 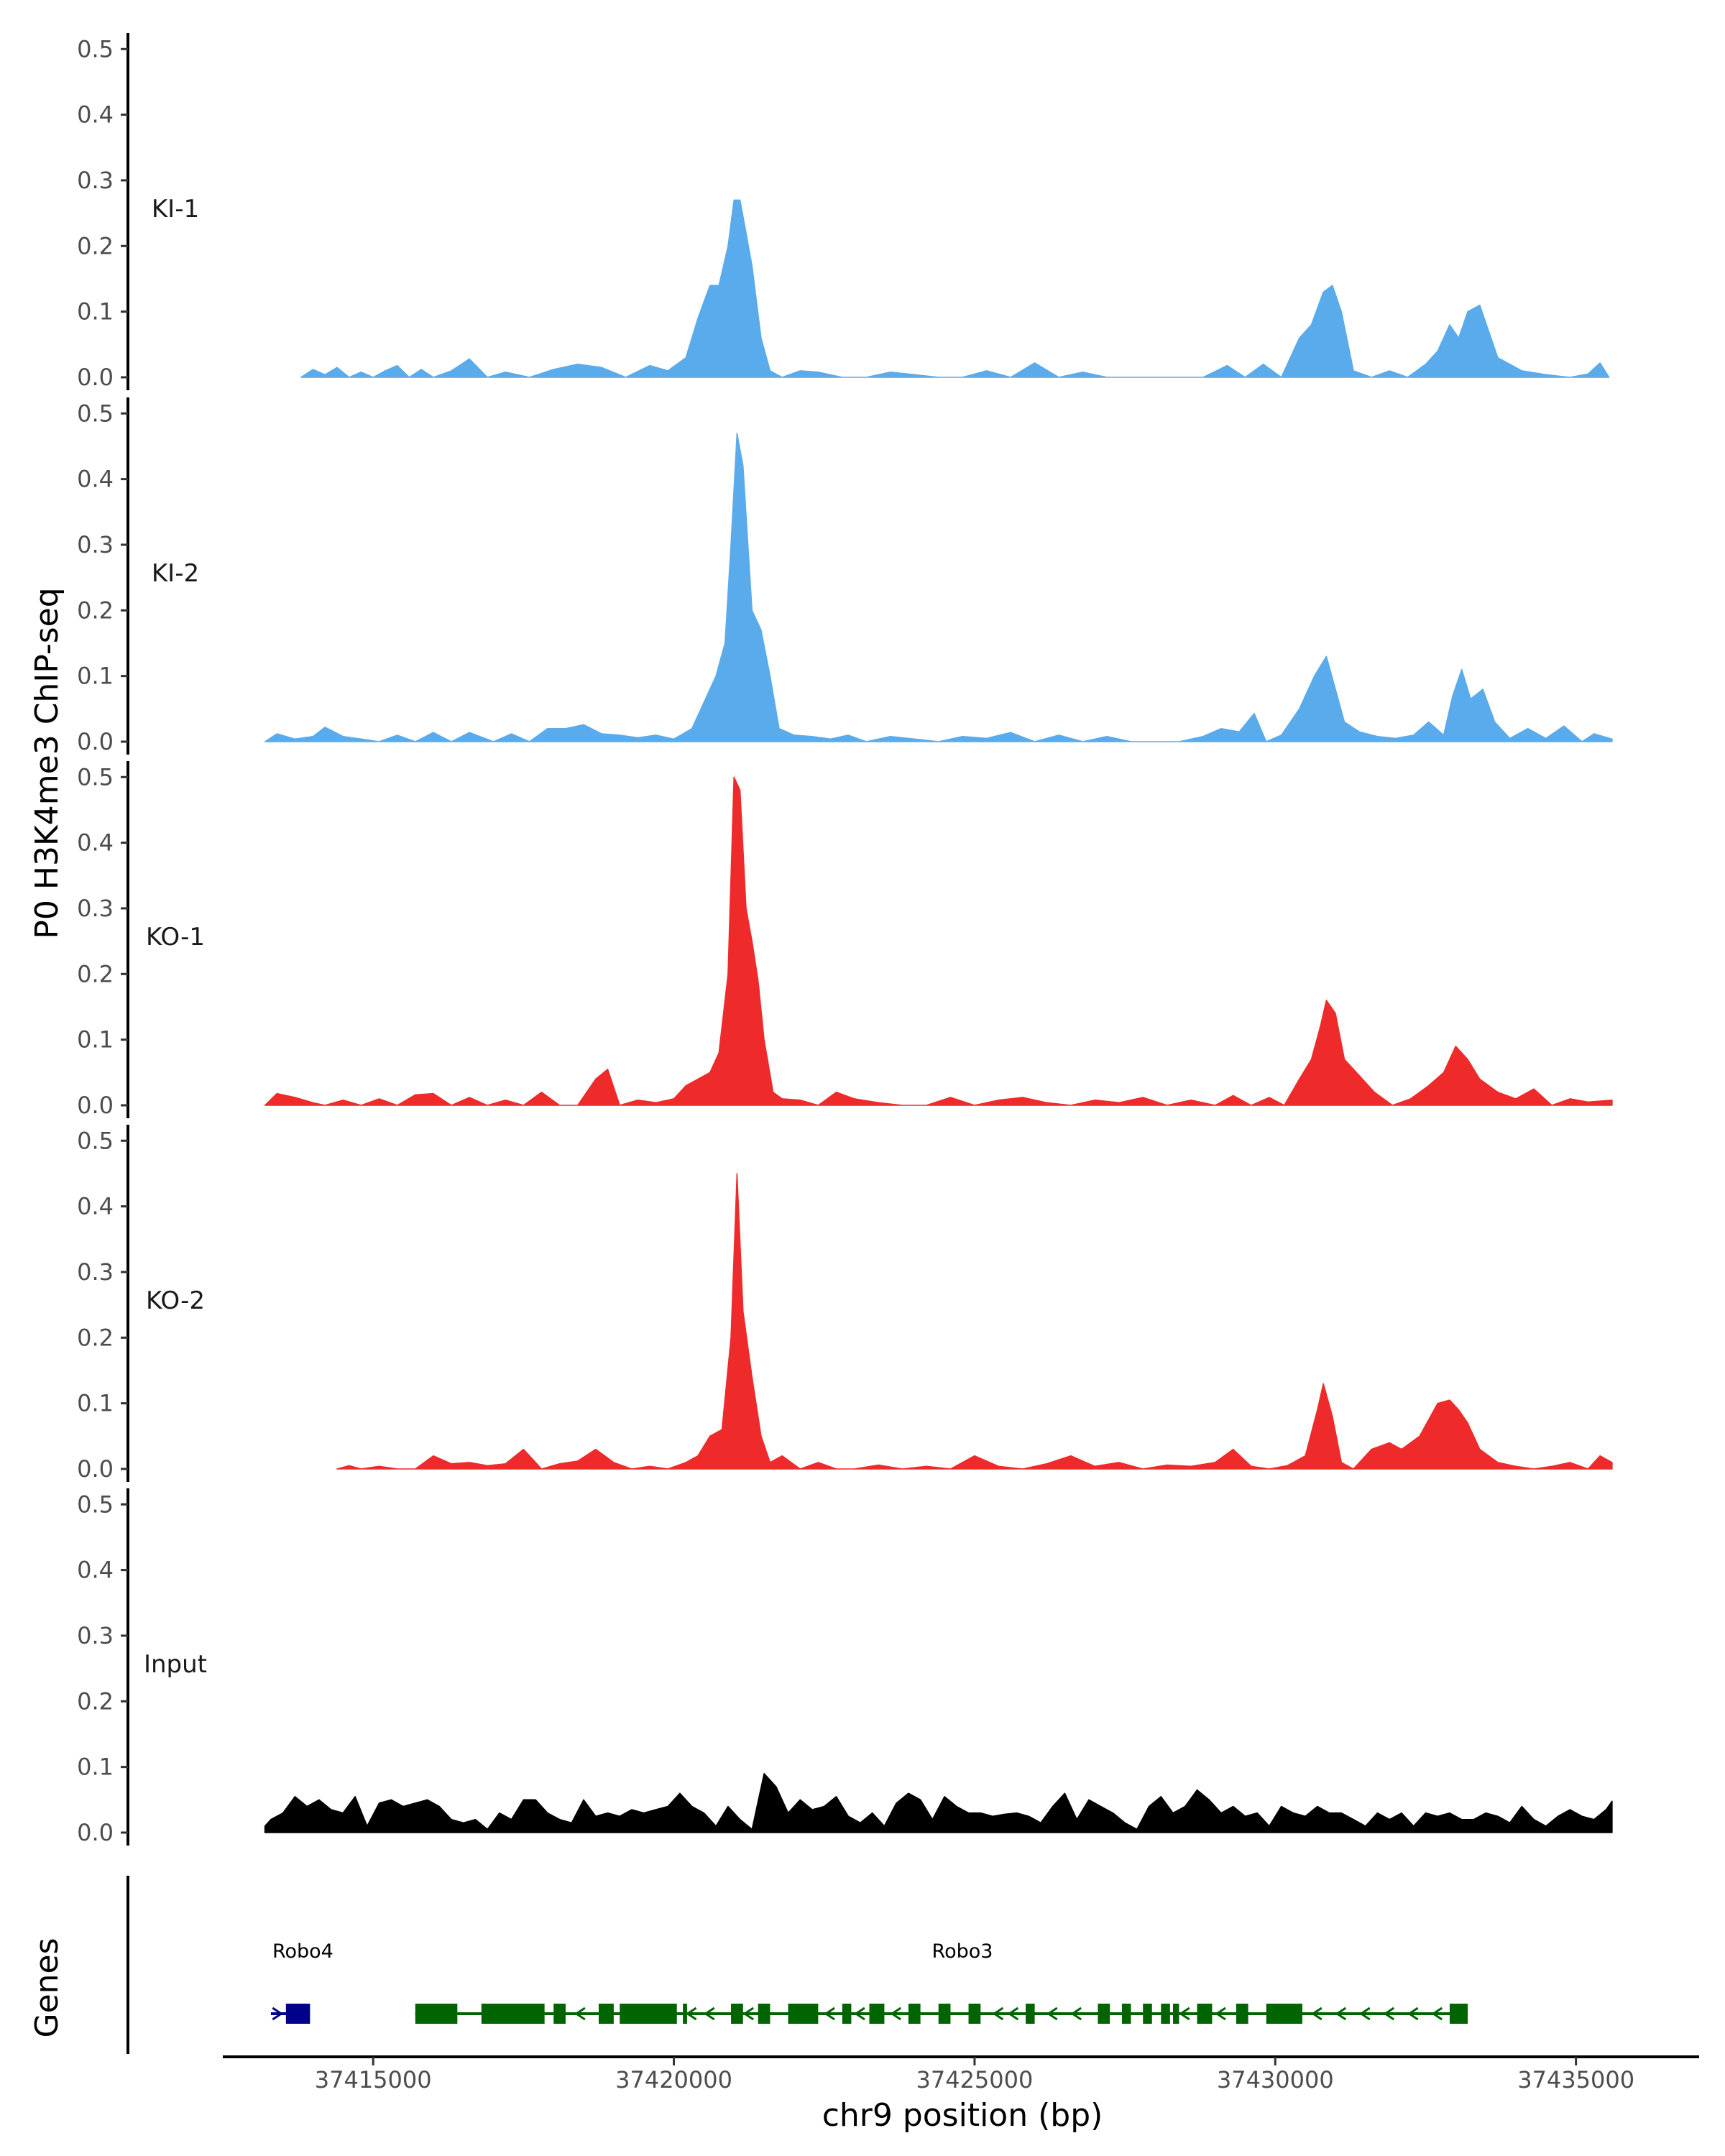 What do you see at coordinates (962, 2115) in the screenshot?
I see `x-axis-title: chr9 position (bp)` at bounding box center [962, 2115].